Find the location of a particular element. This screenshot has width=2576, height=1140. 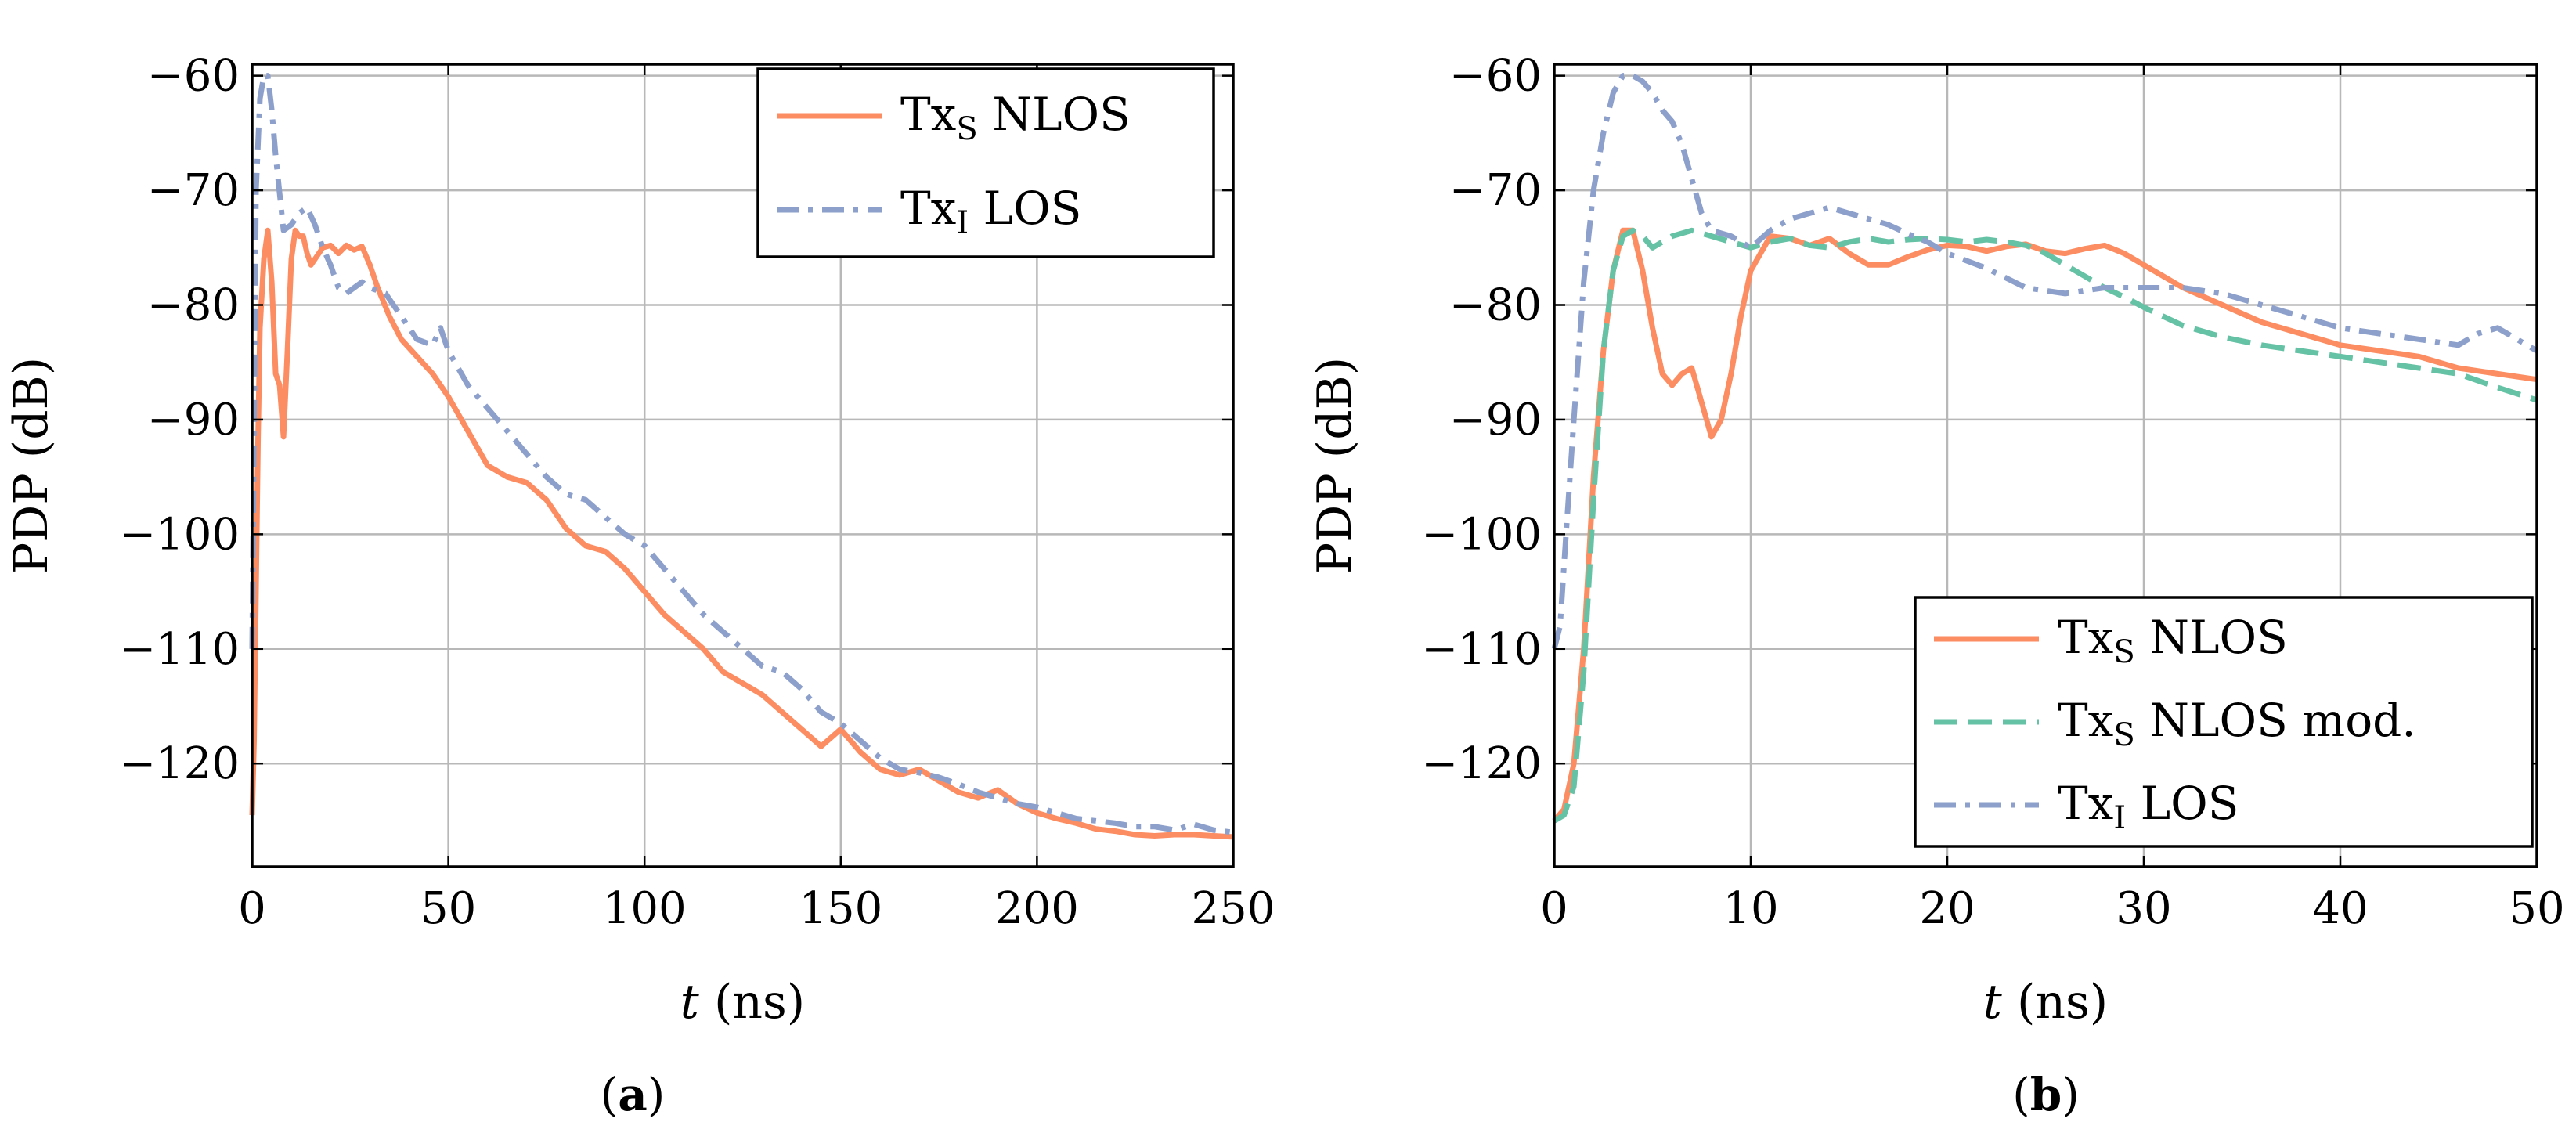

x-tick-label: 40 is located at coordinates (2340, 908).